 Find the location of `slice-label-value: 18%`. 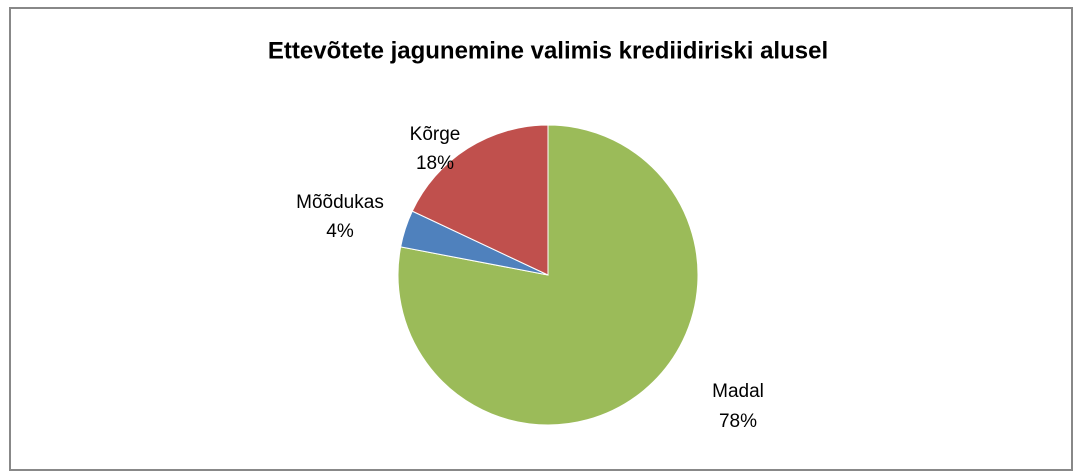

slice-label-value: 18% is located at coordinates (435, 163).